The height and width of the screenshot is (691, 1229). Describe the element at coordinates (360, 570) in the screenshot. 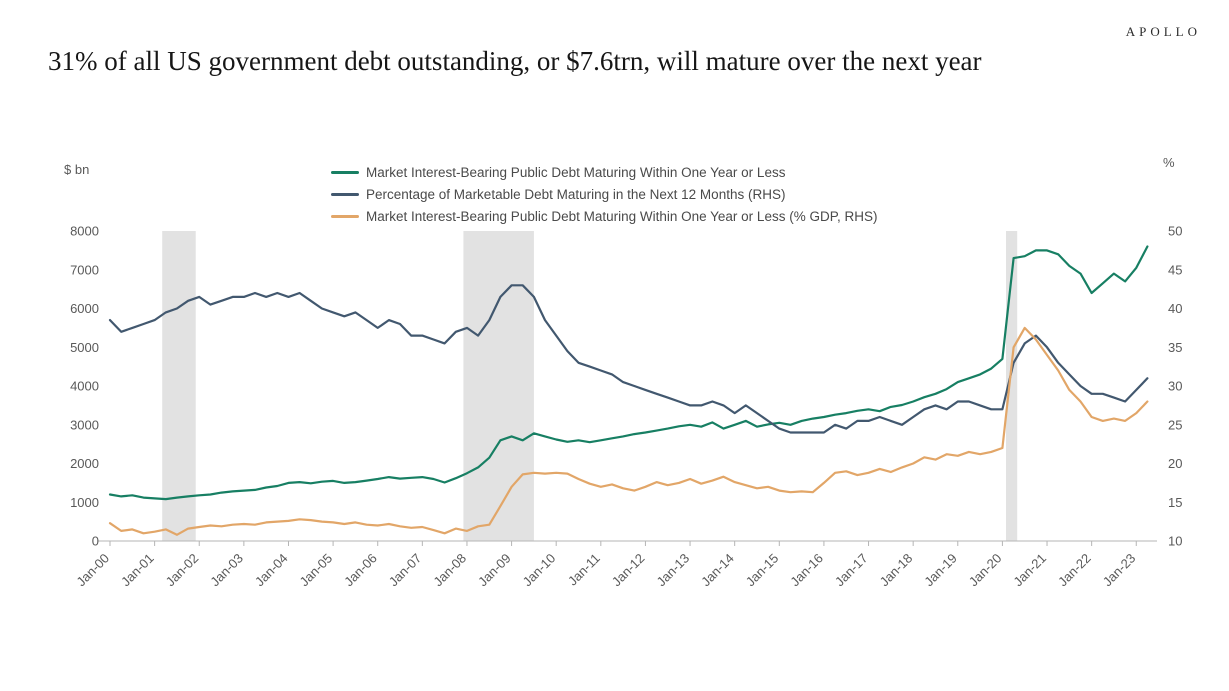

I see `x-axis-tick-label: Jan-06` at that location.